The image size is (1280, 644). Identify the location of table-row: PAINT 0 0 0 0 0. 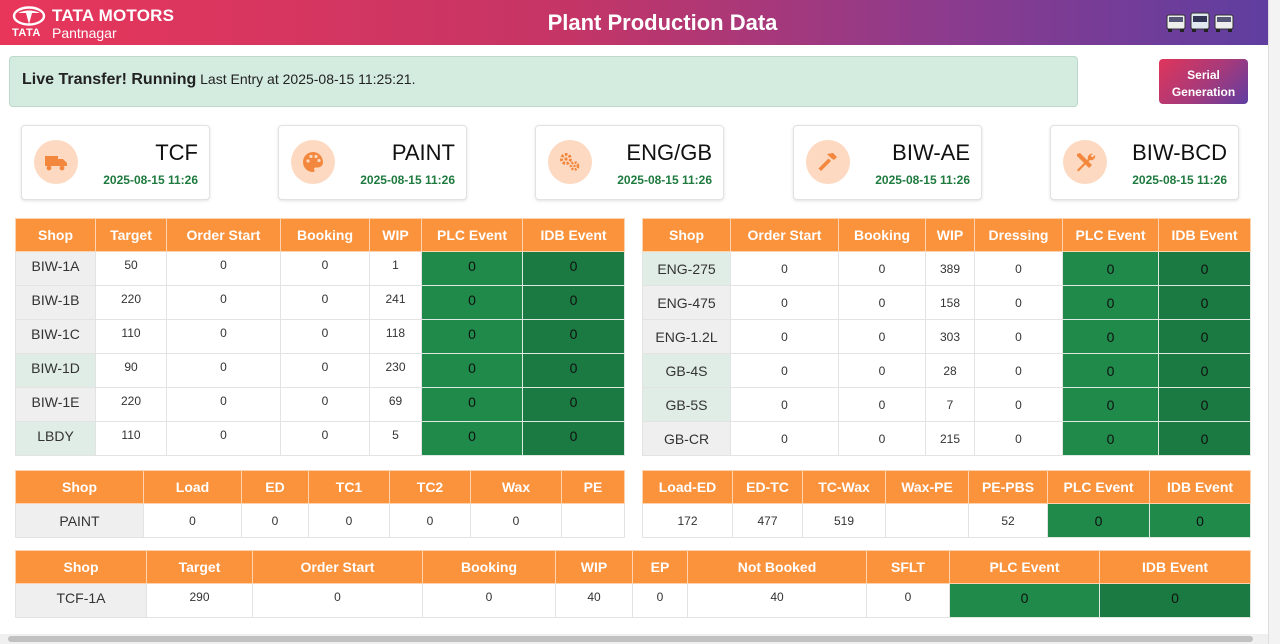
(320, 520).